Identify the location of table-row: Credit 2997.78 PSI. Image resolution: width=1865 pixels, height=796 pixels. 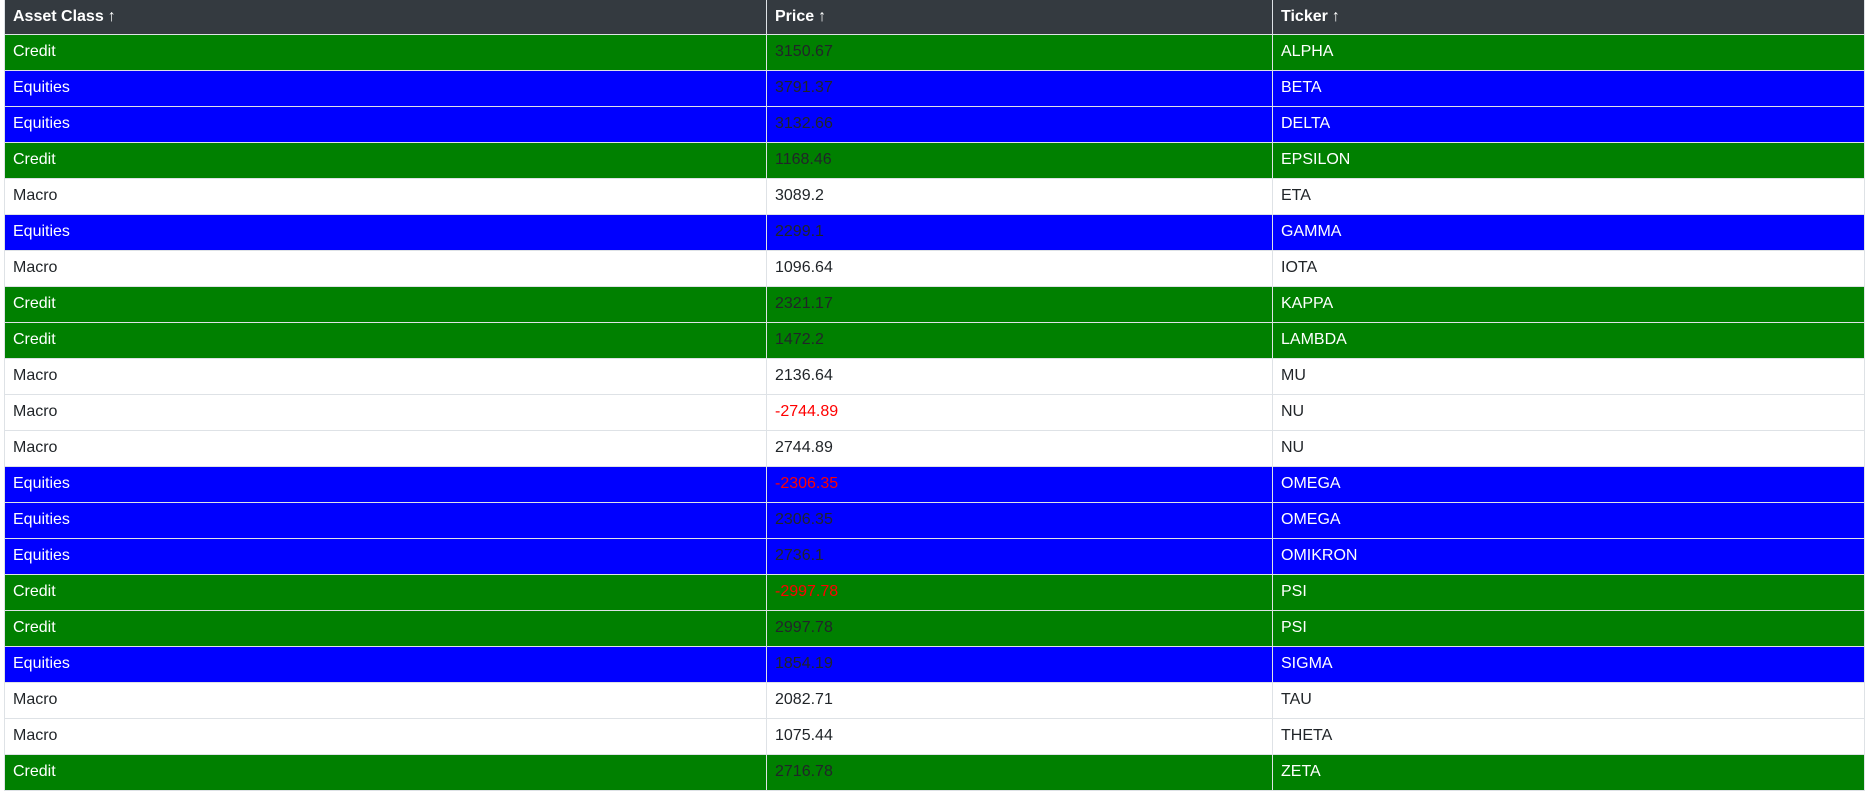
(934, 628).